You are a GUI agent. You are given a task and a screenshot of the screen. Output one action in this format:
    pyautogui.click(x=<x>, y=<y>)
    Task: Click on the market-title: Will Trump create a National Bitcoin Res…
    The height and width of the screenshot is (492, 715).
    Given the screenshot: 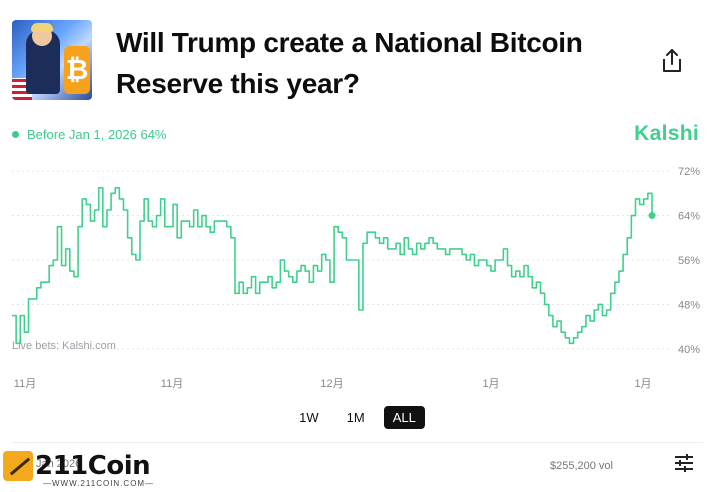 What is the action you would take?
    pyautogui.click(x=349, y=63)
    